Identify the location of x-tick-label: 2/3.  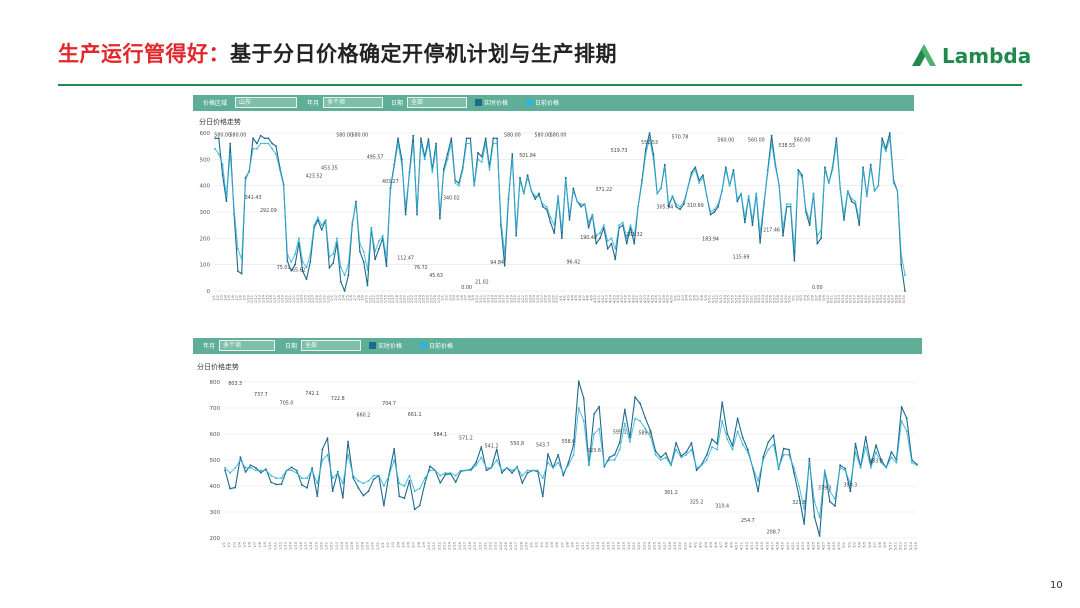
(340, 298).